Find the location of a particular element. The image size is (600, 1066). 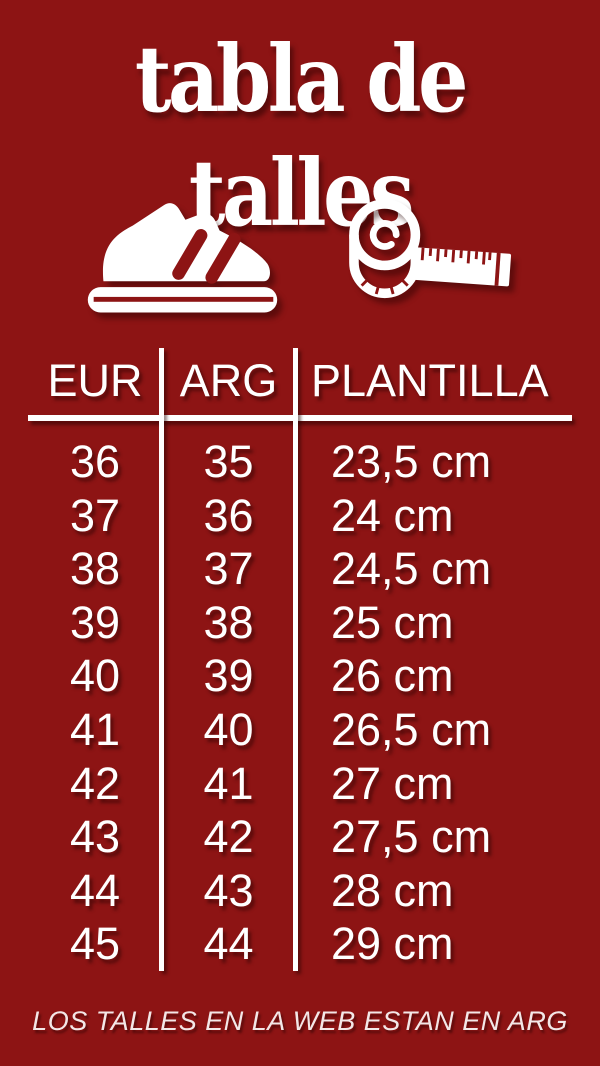

table-row: 41 40 26,5 cm is located at coordinates (300, 730).